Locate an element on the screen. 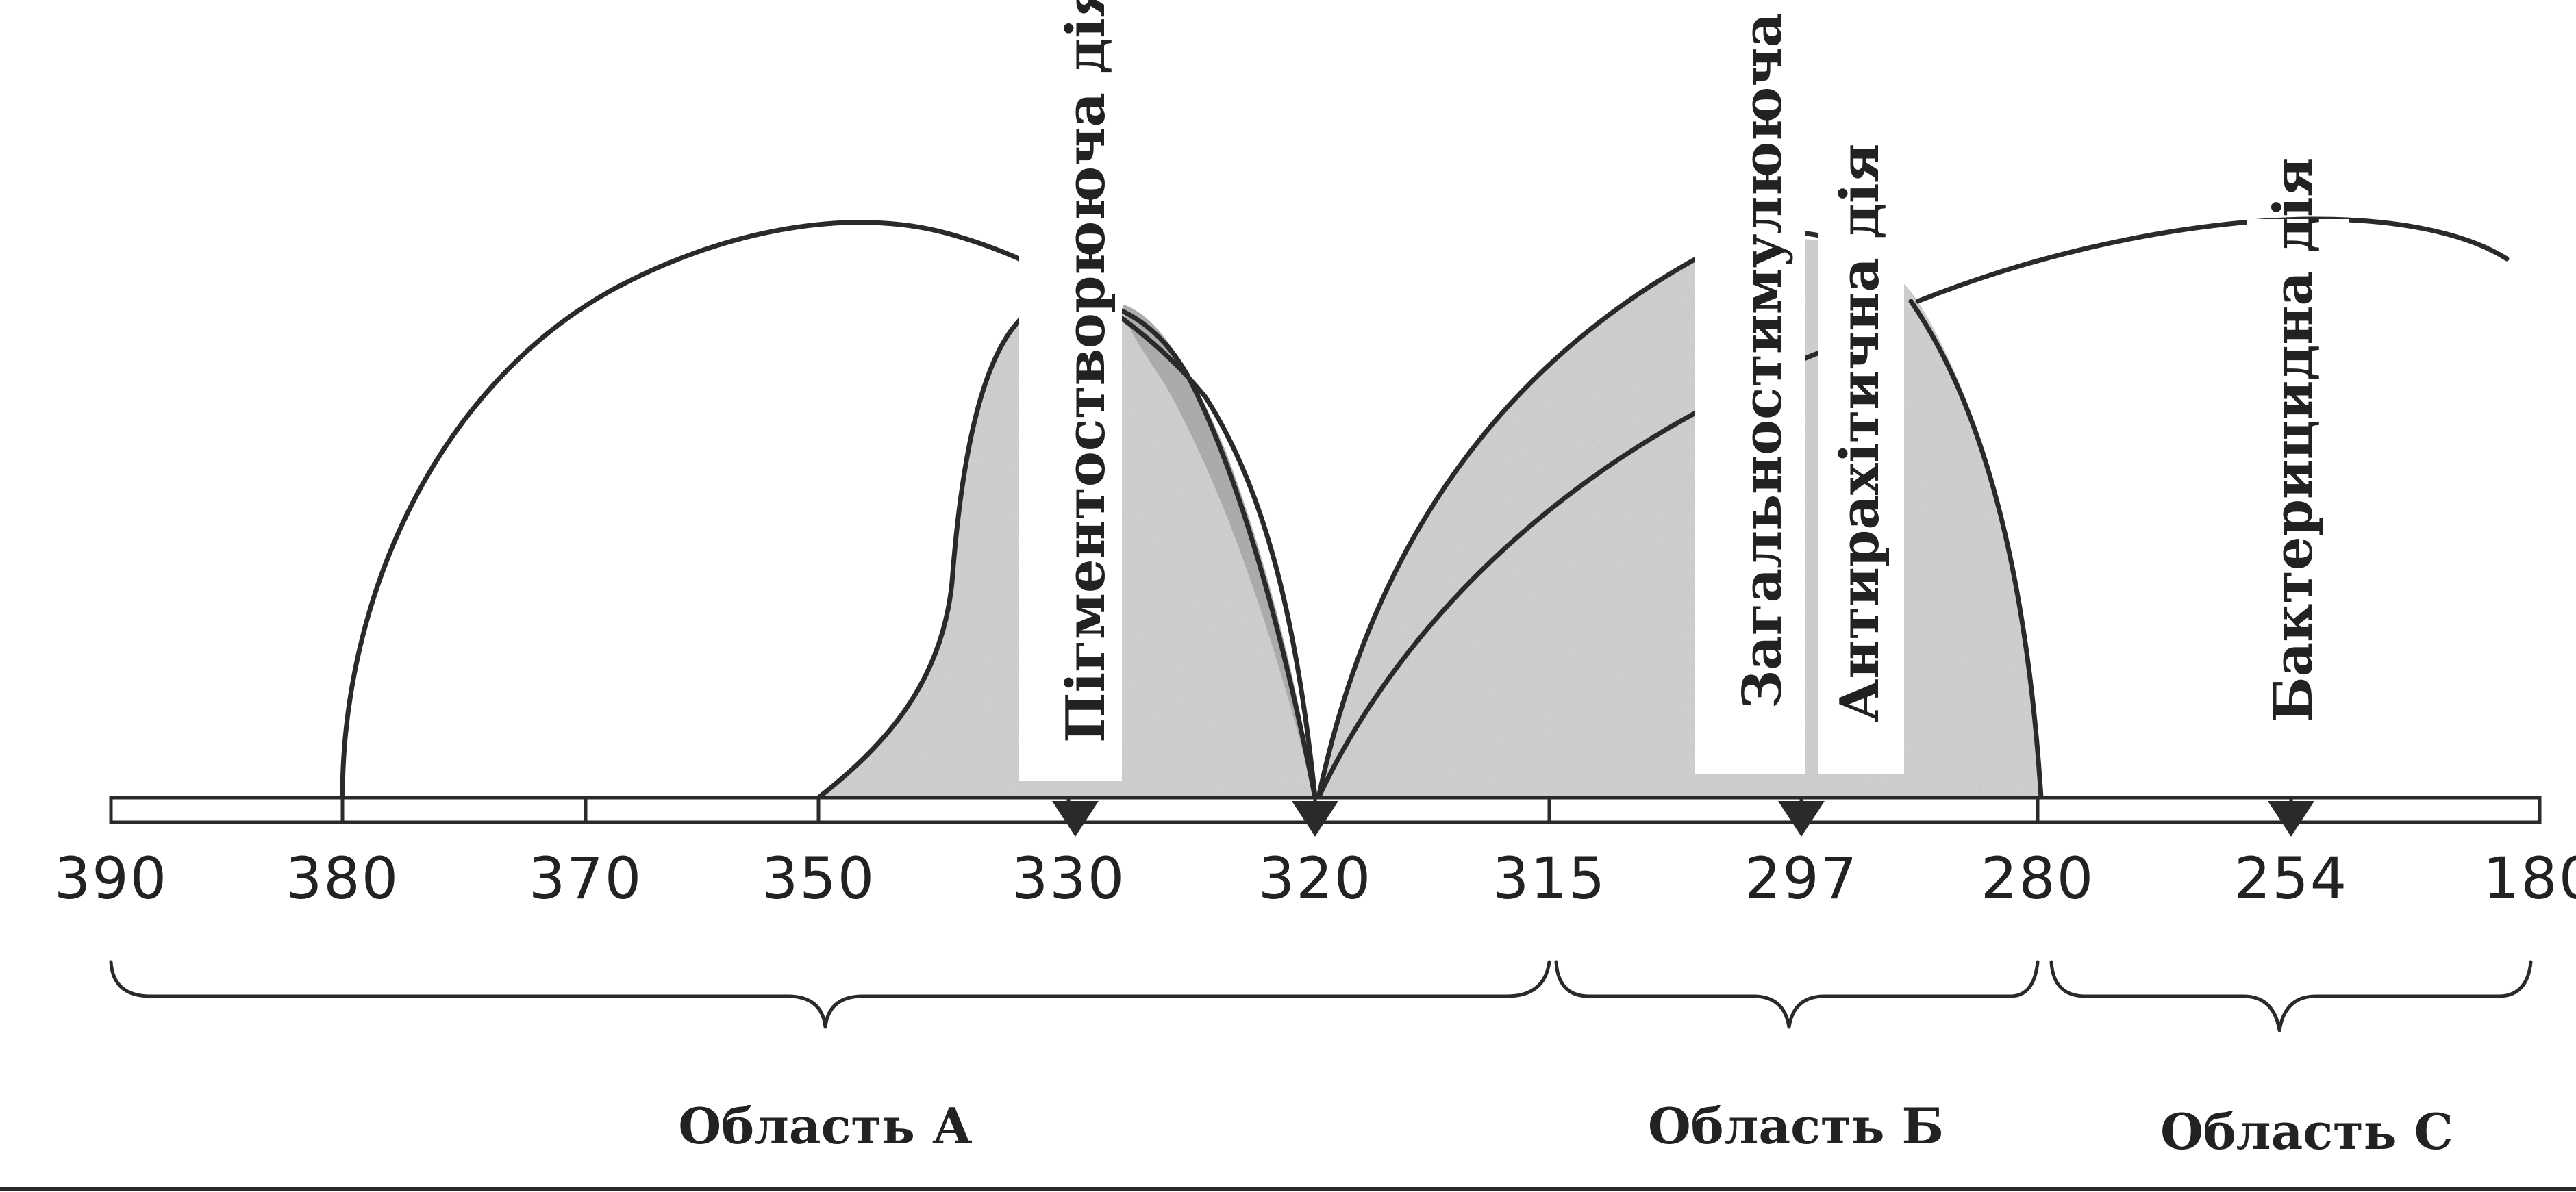 This screenshot has height=1192, width=2576. tick-label-380: 380 is located at coordinates (342, 878).